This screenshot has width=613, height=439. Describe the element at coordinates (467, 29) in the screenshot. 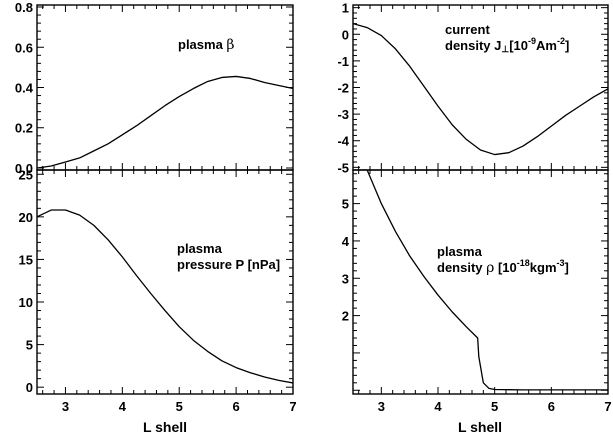

I see `current-annotation-line1: current` at that location.